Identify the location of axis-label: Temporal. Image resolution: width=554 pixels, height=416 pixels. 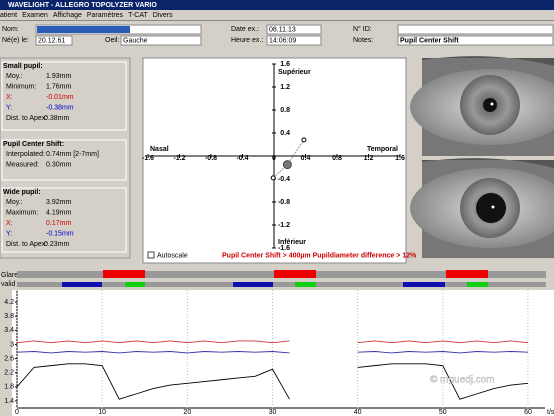
(382, 149).